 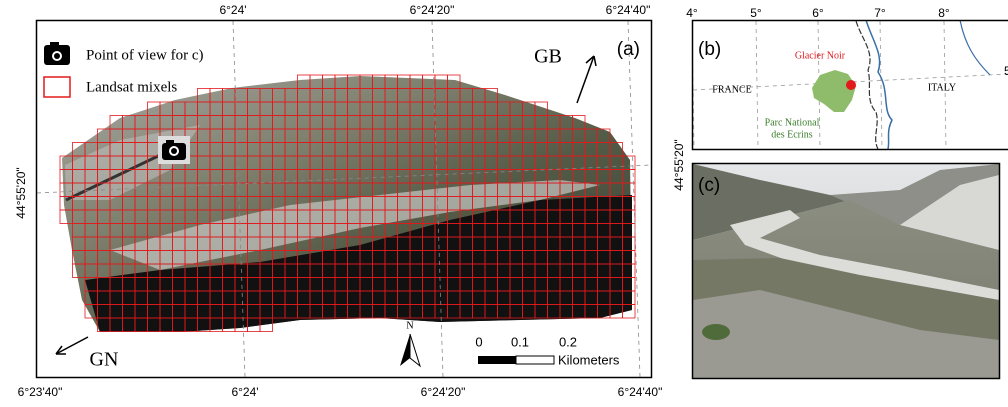 What do you see at coordinates (791, 134) in the screenshot?
I see `park-label: des Ecrins` at bounding box center [791, 134].